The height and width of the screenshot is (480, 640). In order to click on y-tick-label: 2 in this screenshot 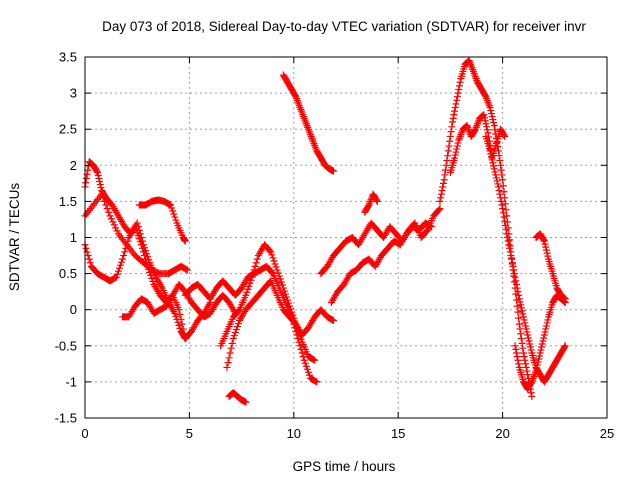, I will do `click(73, 165)`.